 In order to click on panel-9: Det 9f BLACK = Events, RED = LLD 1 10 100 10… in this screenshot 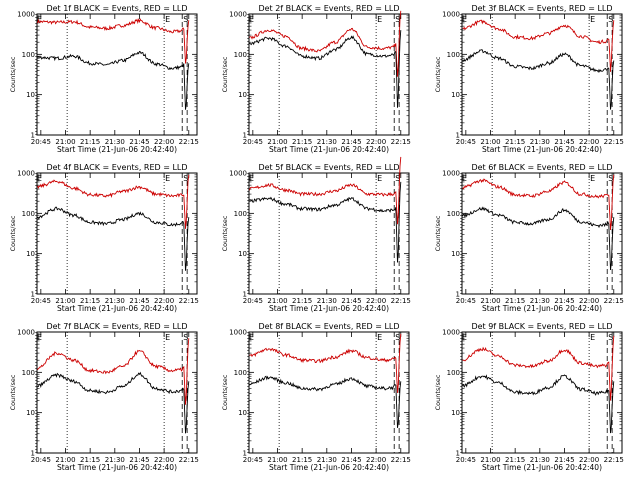, I will do `click(529, 397)`.